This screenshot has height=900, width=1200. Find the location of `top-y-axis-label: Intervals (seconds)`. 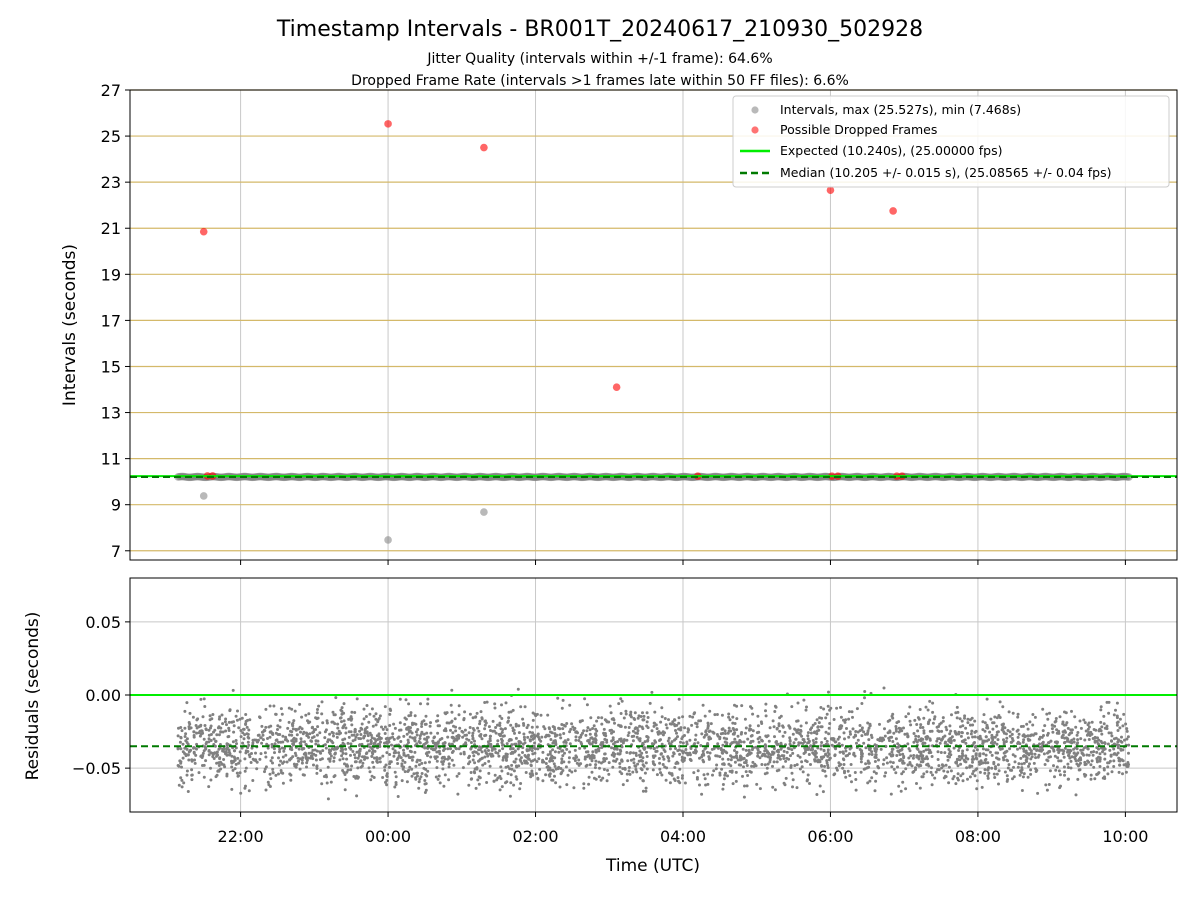

top-y-axis-label: Intervals (seconds) is located at coordinates (70, 325).